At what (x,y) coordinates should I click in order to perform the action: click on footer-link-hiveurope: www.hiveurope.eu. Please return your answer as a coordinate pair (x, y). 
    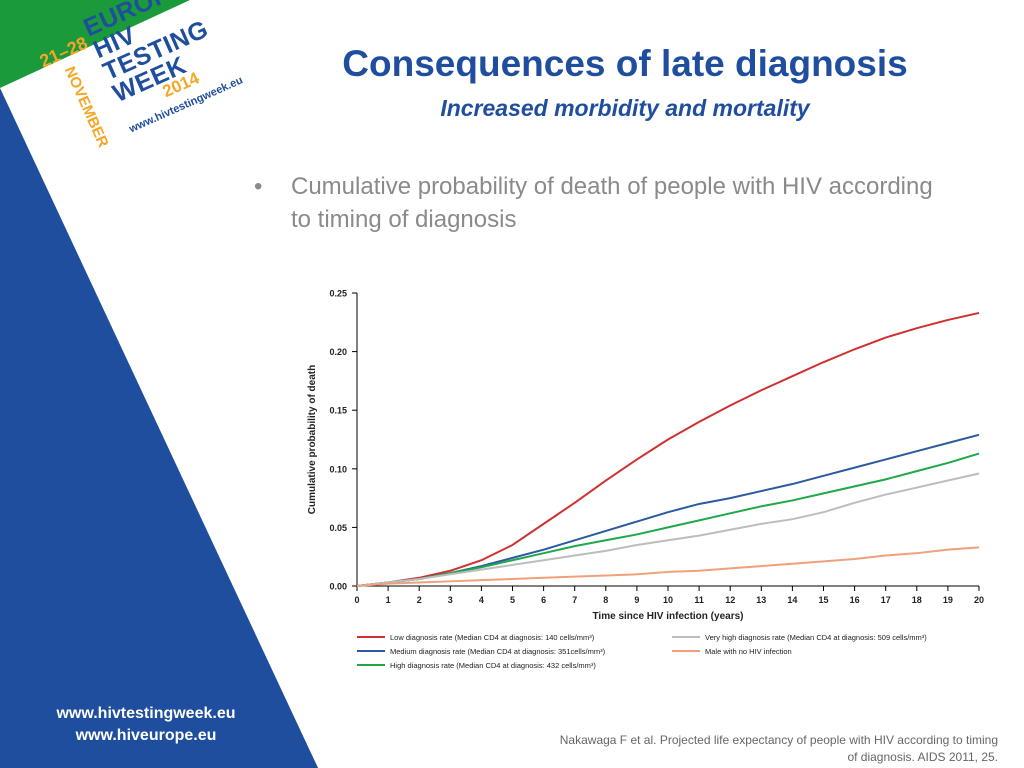
    Looking at the image, I should click on (146, 735).